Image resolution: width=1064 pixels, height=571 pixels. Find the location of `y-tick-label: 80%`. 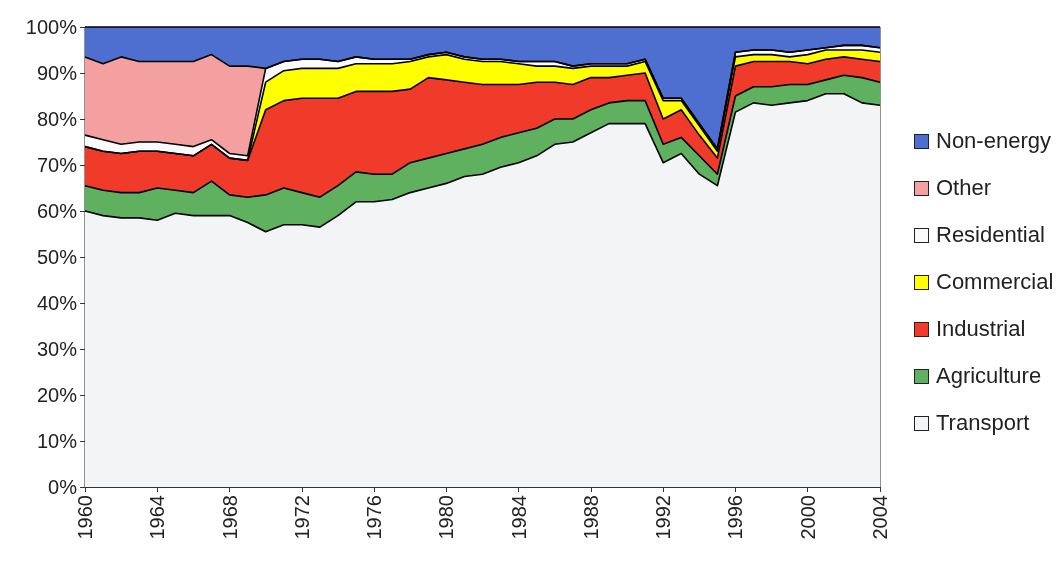

y-tick-label: 80% is located at coordinates (57, 119).